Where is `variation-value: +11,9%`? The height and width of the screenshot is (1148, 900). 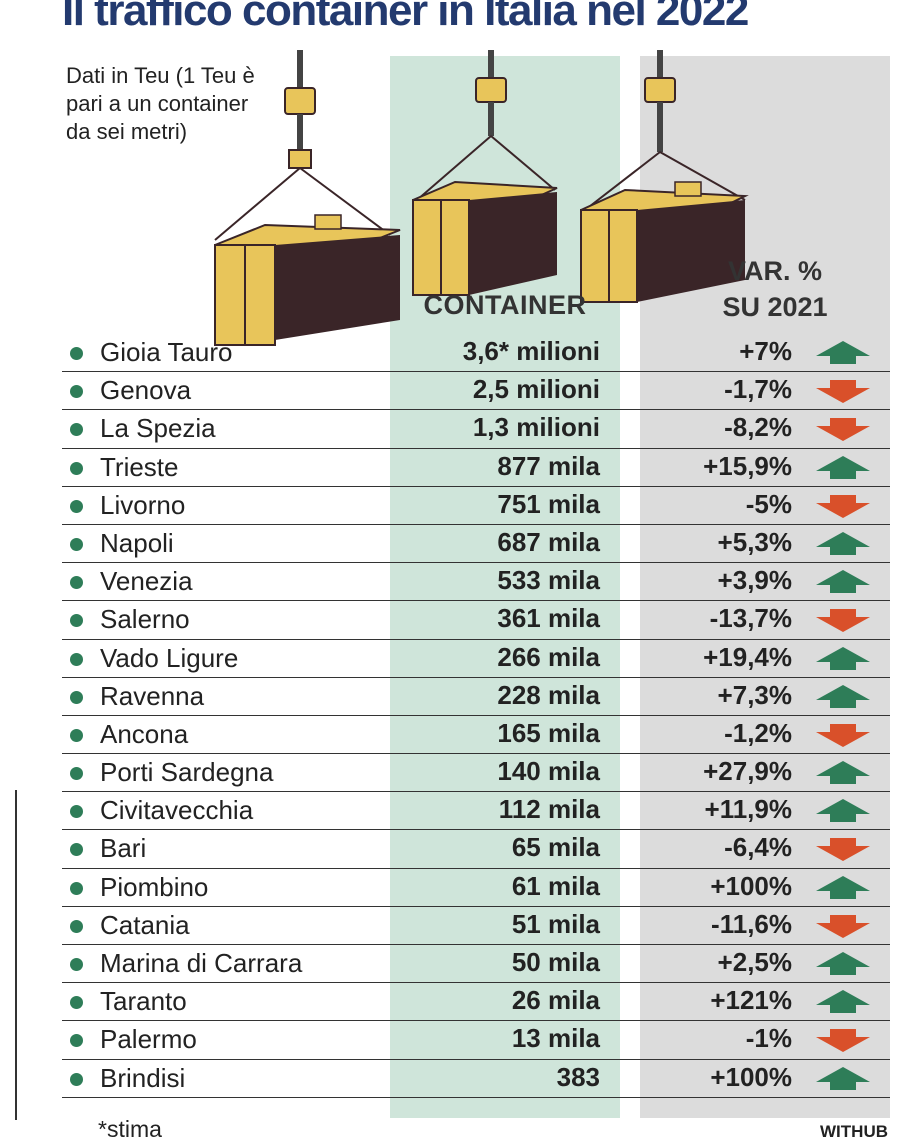 variation-value: +11,9% is located at coordinates (748, 809).